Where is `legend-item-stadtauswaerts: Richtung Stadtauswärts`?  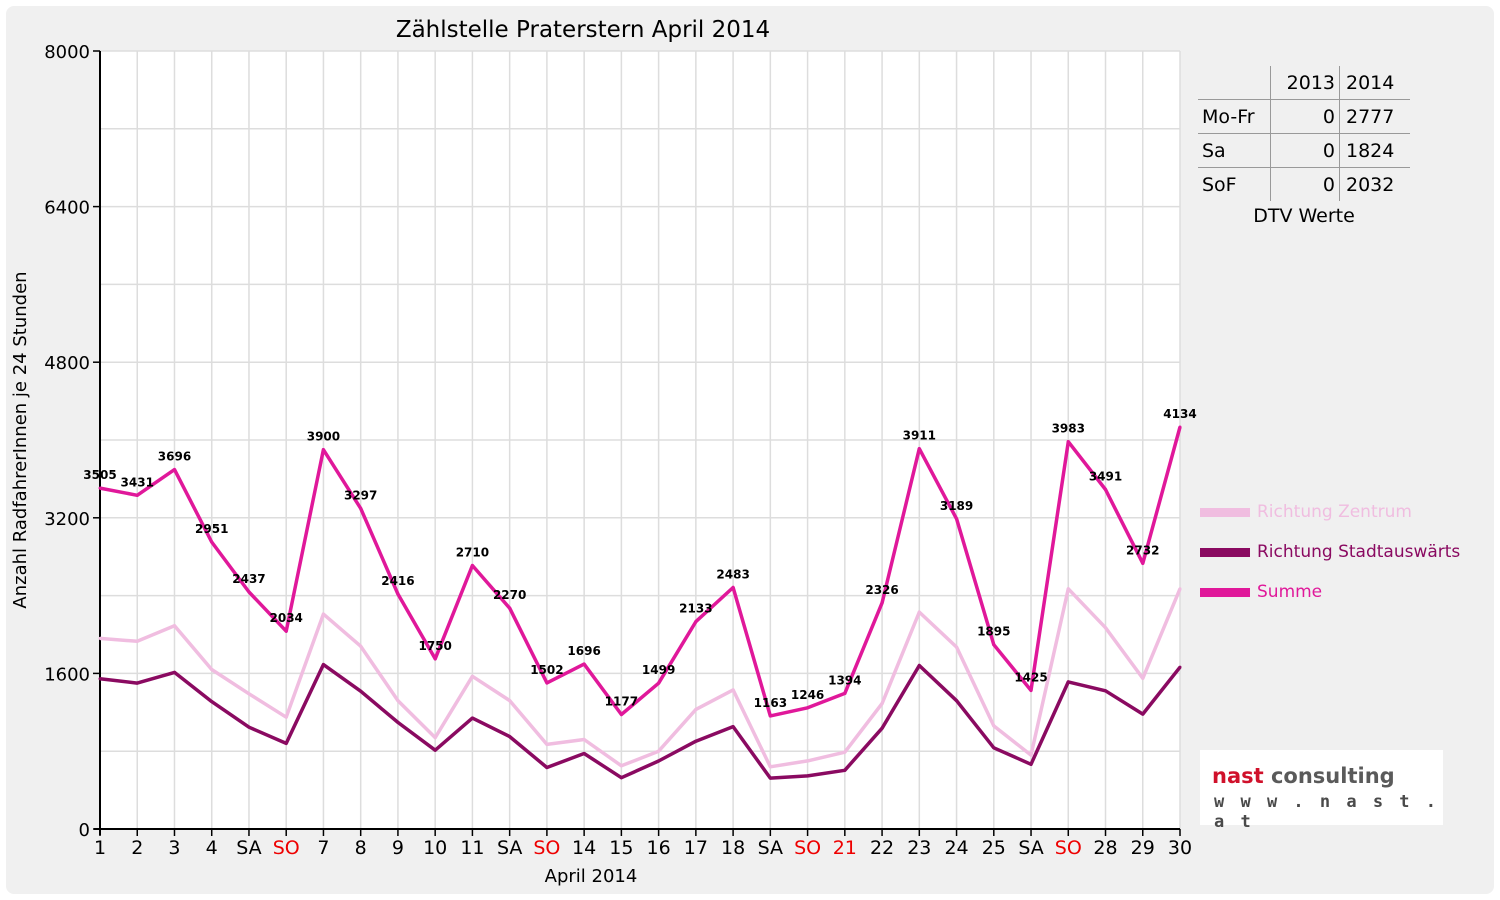 legend-item-stadtauswaerts: Richtung Stadtauswärts is located at coordinates (1330, 552).